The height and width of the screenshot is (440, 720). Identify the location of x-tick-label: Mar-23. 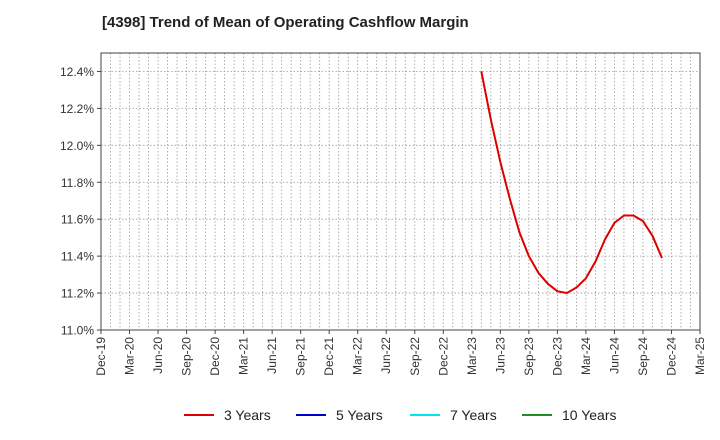
(472, 356).